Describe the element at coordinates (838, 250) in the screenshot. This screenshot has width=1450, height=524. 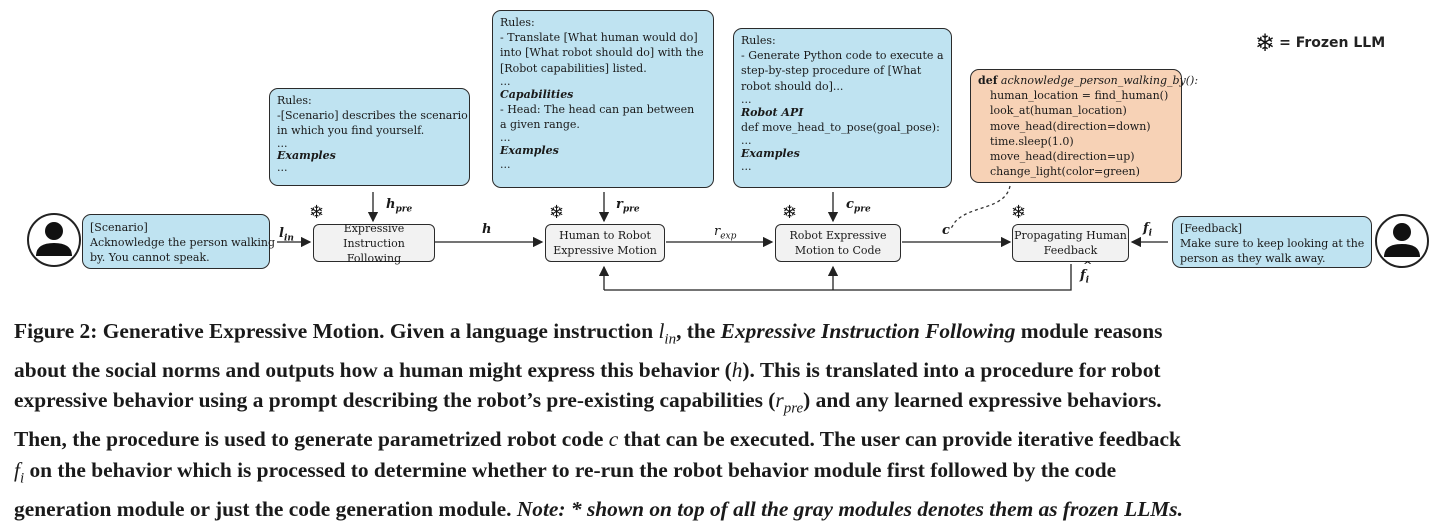
I see `module-label: Motion to Code` at that location.